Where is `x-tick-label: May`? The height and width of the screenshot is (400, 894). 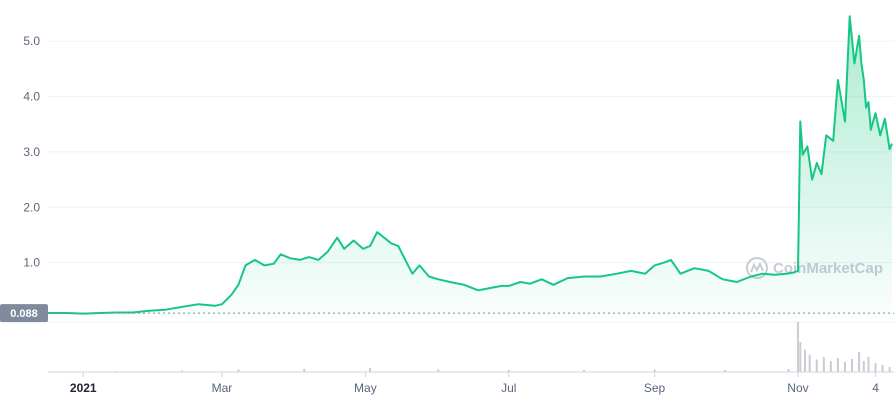 x-tick-label: May is located at coordinates (365, 388).